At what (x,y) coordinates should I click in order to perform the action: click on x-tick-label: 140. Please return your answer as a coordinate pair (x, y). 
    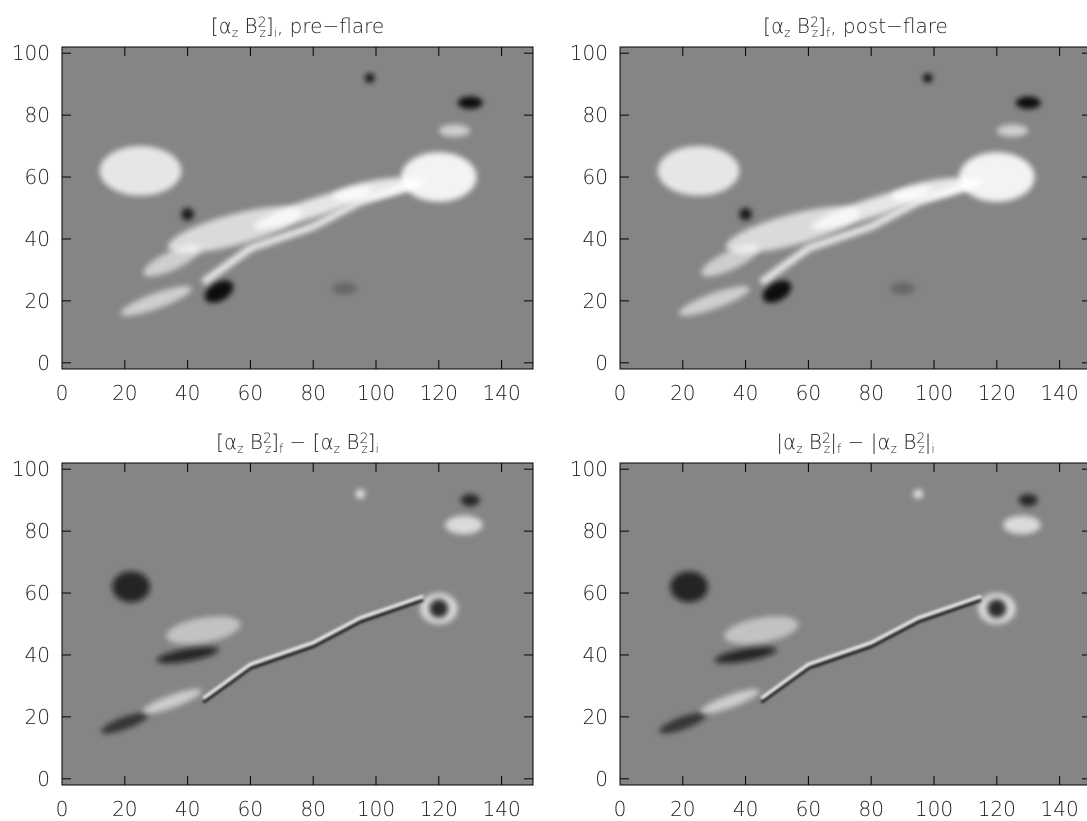
    Looking at the image, I should click on (502, 809).